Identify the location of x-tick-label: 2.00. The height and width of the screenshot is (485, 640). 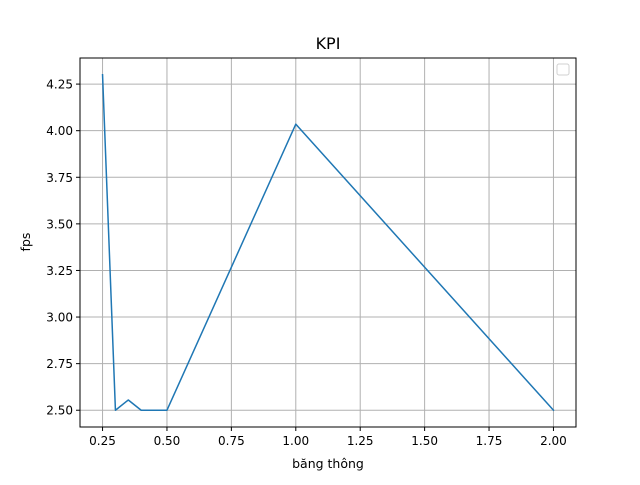
(553, 441).